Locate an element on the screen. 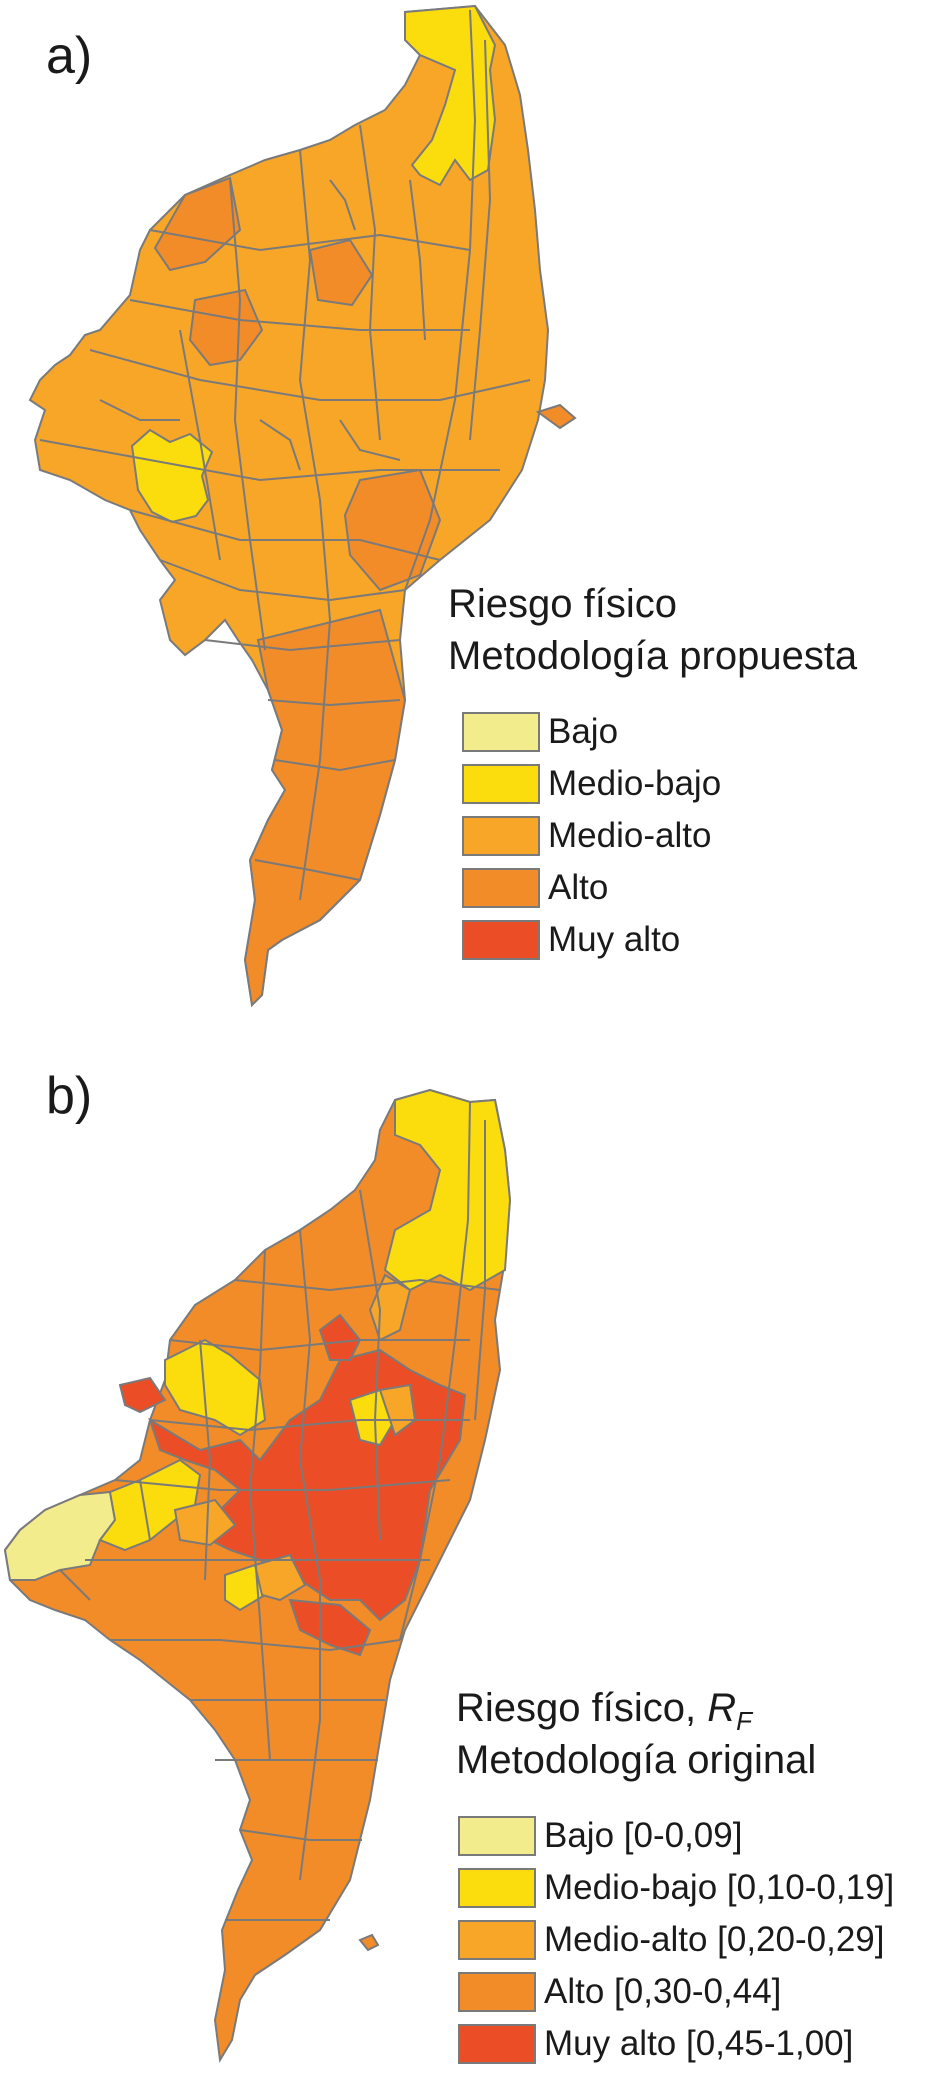 The image size is (952, 2083). panel-a-label: a) is located at coordinates (69, 56).